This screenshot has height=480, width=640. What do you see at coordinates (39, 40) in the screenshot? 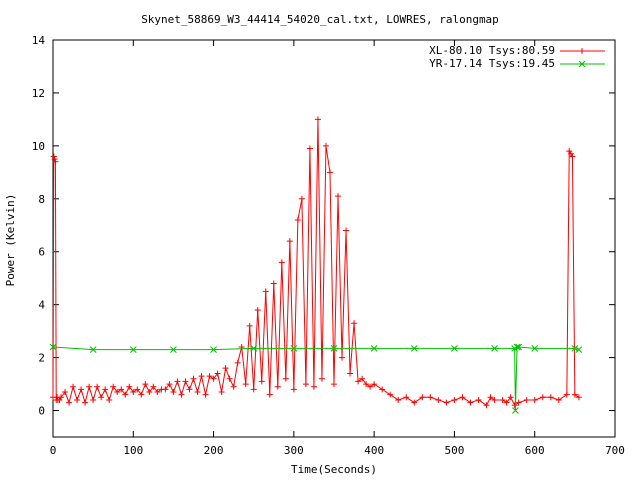
I see `y-tick-label: 14` at bounding box center [39, 40].